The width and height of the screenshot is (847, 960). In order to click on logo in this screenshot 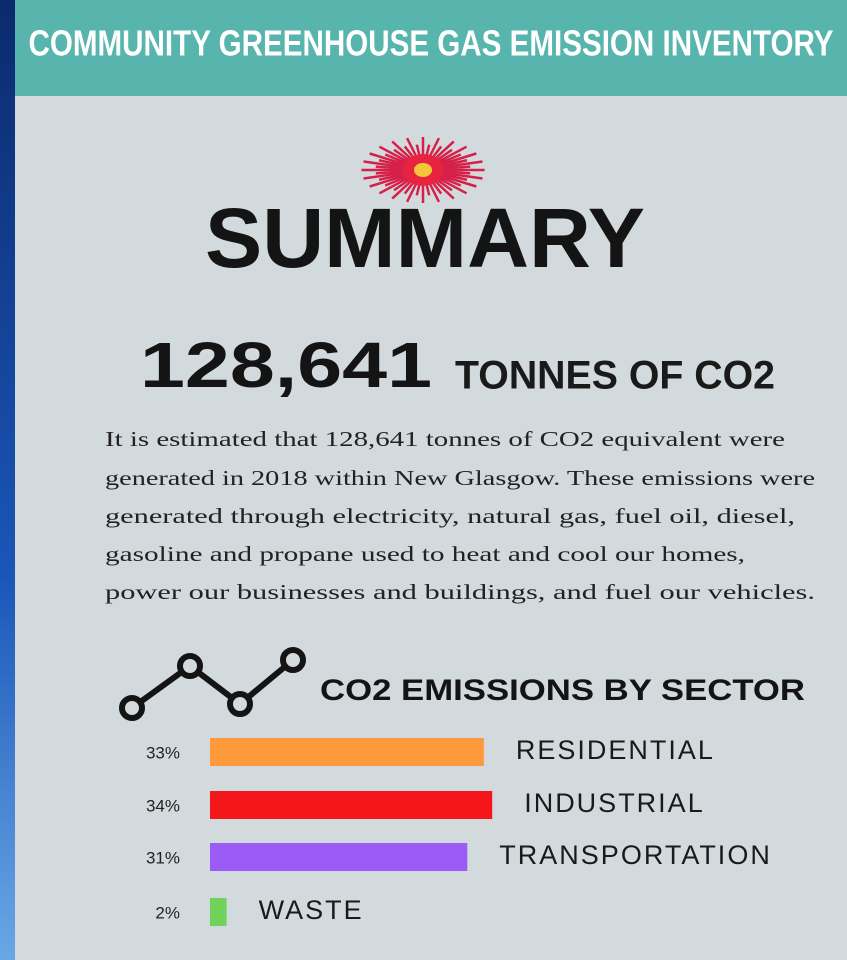, I will do `click(423, 170)`.